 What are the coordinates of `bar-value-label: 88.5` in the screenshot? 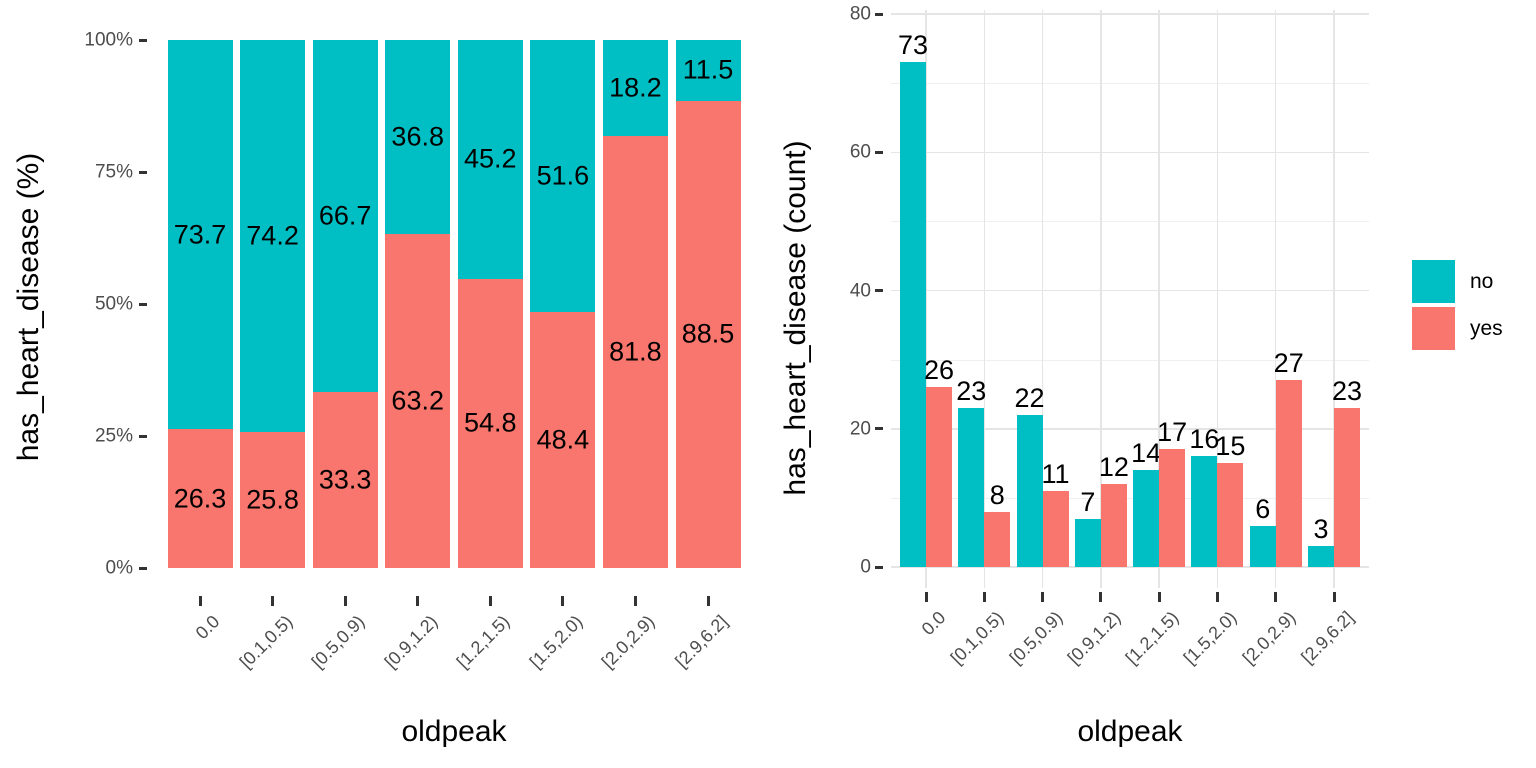 It's located at (708, 333).